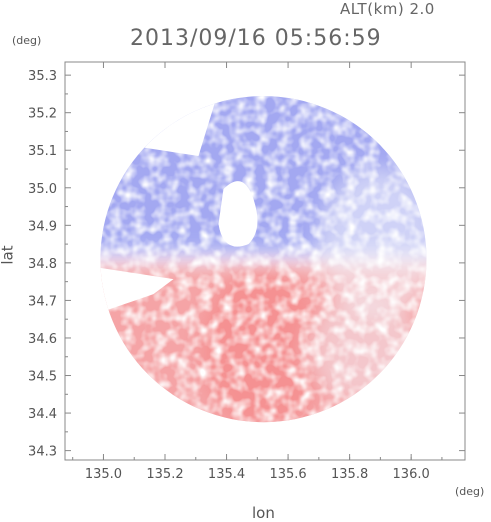 The image size is (491, 522). Describe the element at coordinates (470, 491) in the screenshot. I see `x-axis-unit: (deg)` at that location.